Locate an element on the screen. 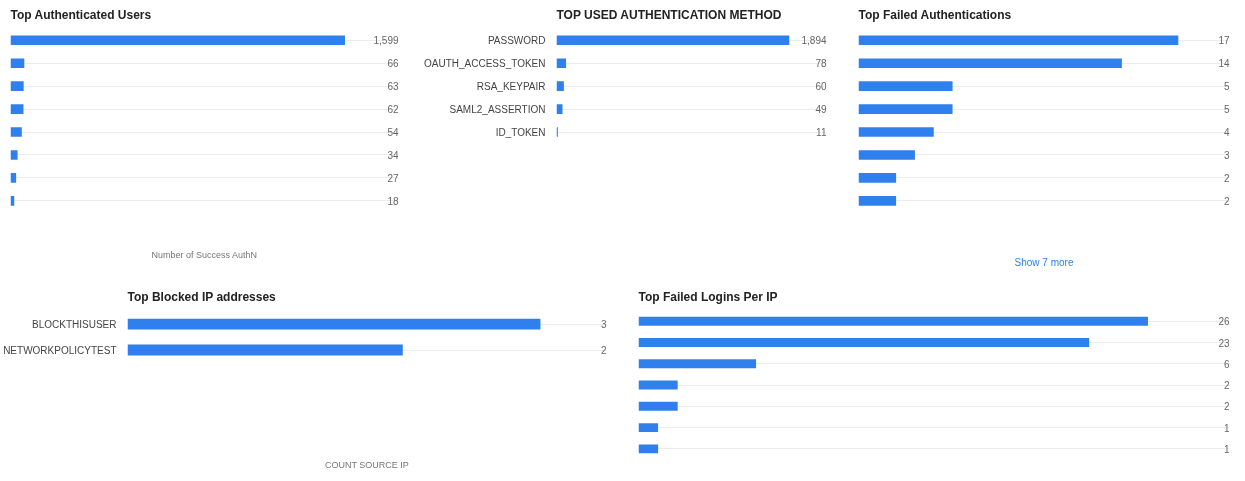 Image resolution: width=1245 pixels, height=481 pixels. data-label: 4 is located at coordinates (1226, 133).